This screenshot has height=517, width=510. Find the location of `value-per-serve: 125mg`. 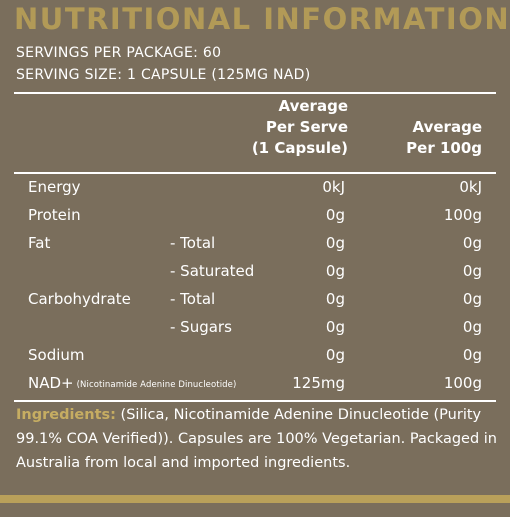

value-per-serve: 125mg is located at coordinates (318, 383).